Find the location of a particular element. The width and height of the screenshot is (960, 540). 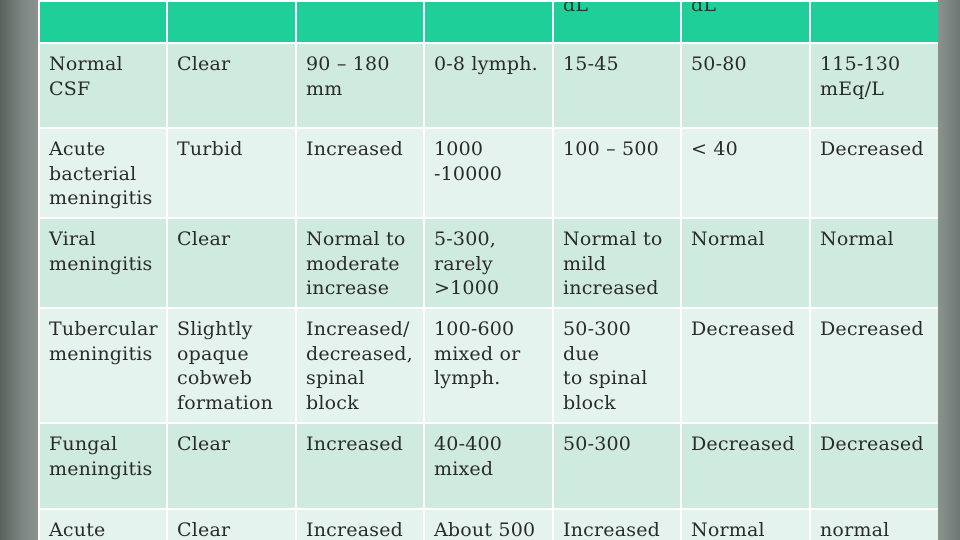

table-cell: Normal CSF is located at coordinates (103, 85).